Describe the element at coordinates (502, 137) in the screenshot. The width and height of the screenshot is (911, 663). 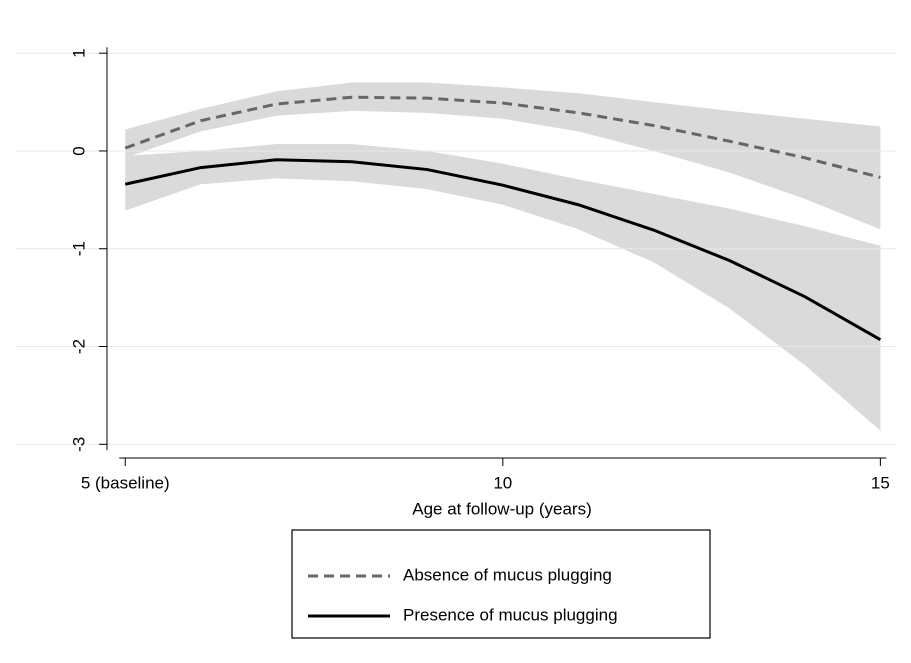
I see `line` at that location.